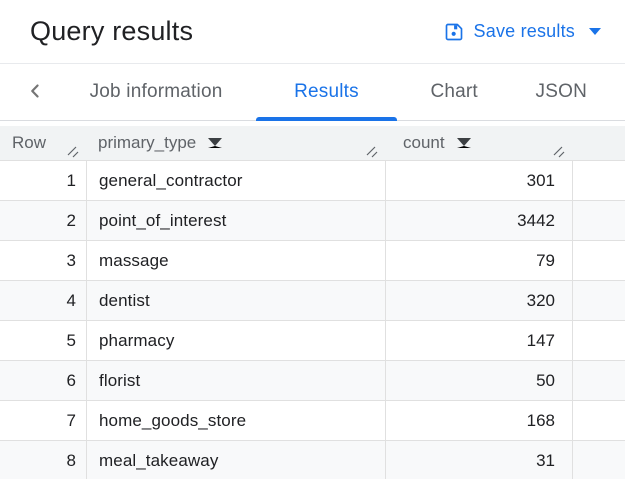 This screenshot has height=479, width=625. I want to click on row-number-cell: 7, so click(43, 420).